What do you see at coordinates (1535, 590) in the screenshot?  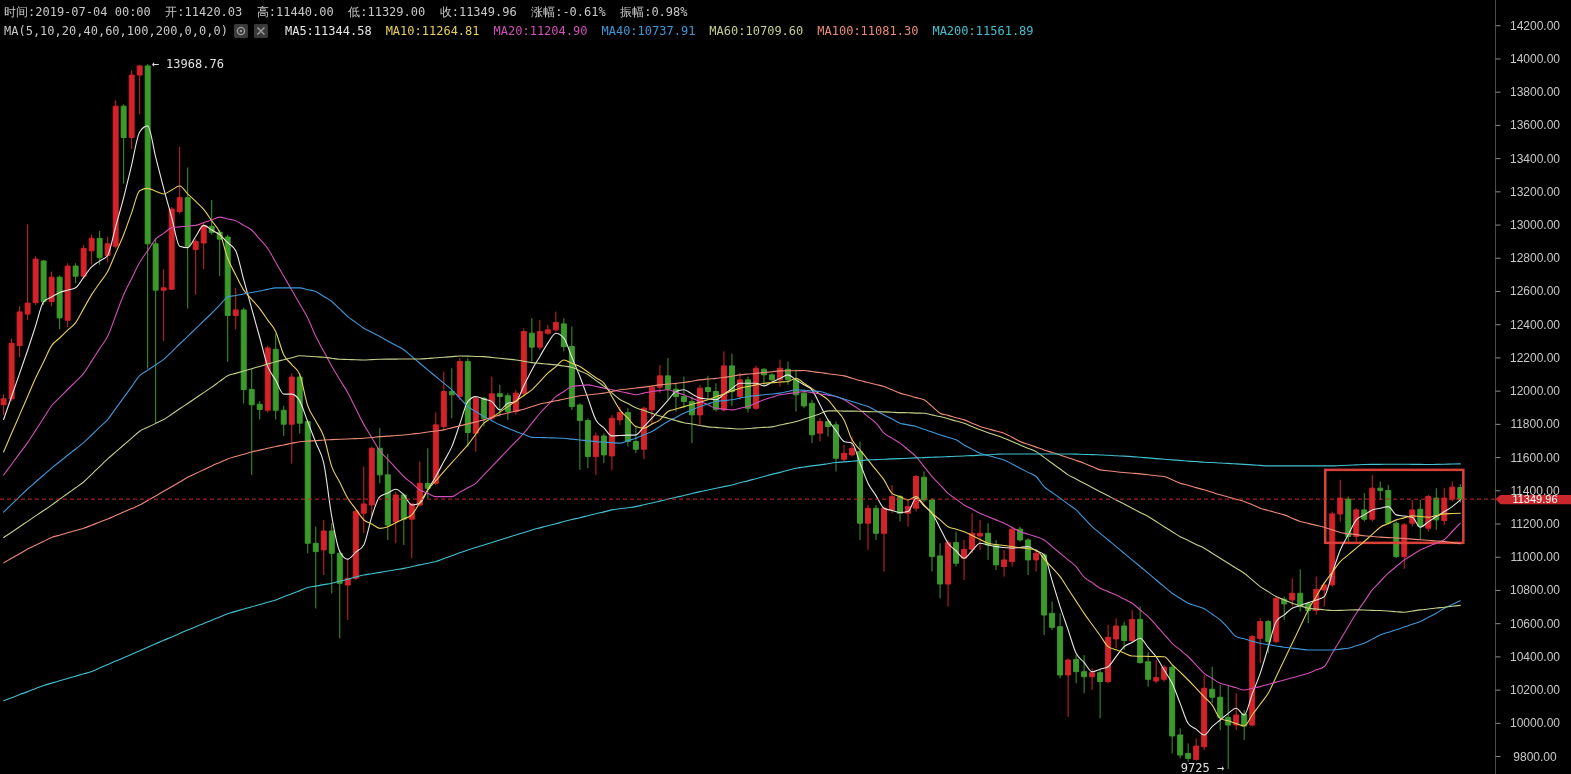 I see `y-tick-label: 10800.00` at bounding box center [1535, 590].